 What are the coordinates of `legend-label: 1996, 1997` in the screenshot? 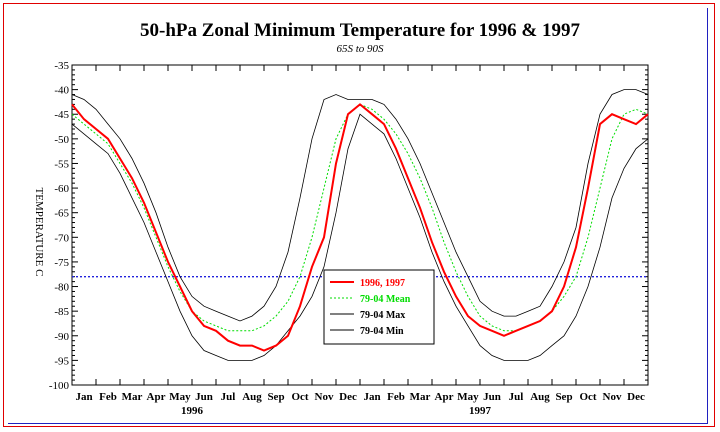 It's located at (382, 283).